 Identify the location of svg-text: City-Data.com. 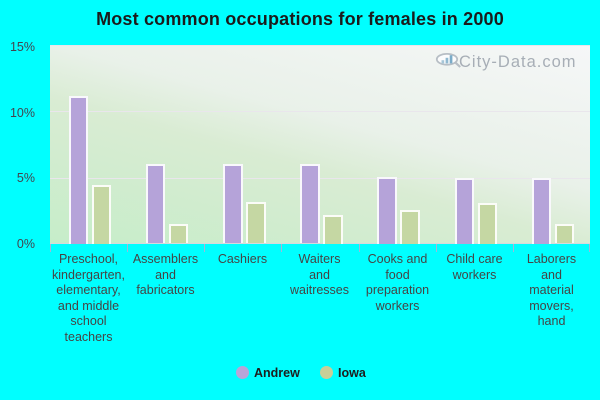
(518, 62).